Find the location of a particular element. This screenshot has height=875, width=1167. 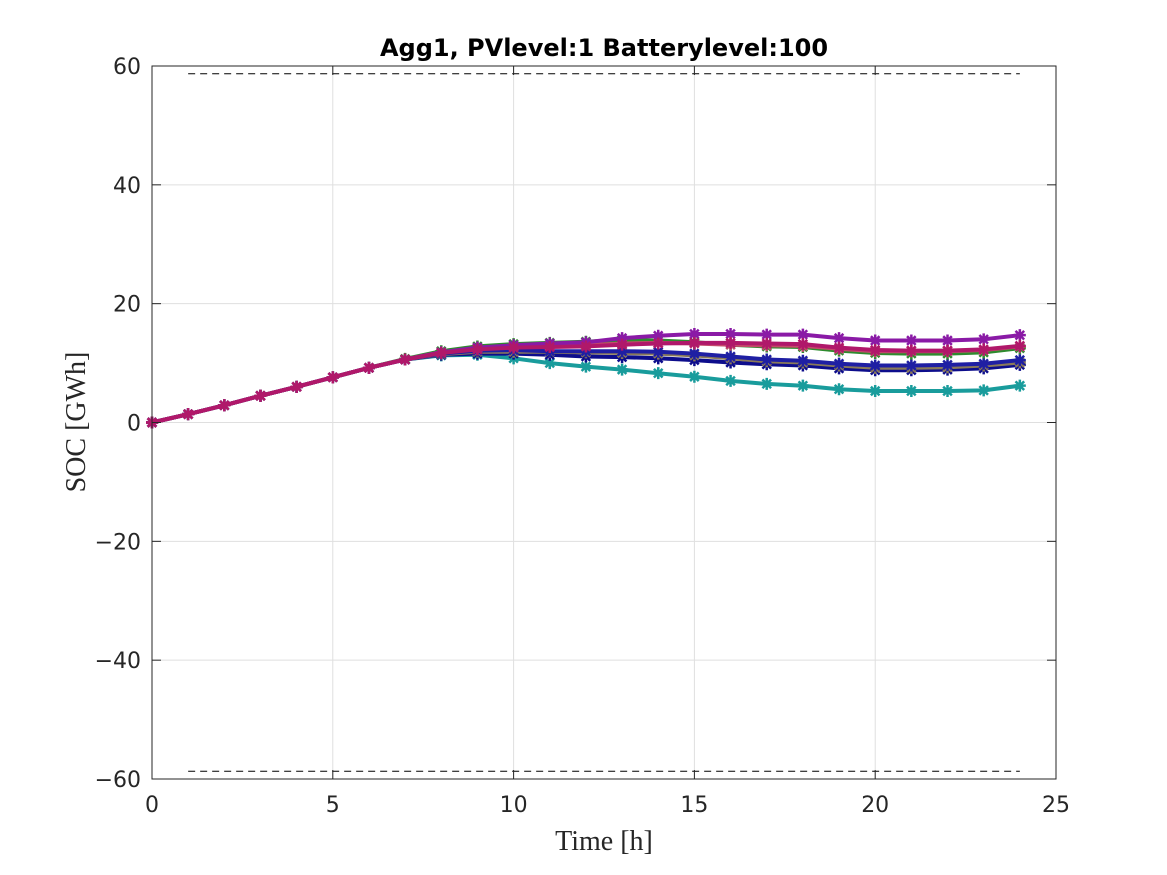

x-tick-label: 10 is located at coordinates (514, 805).